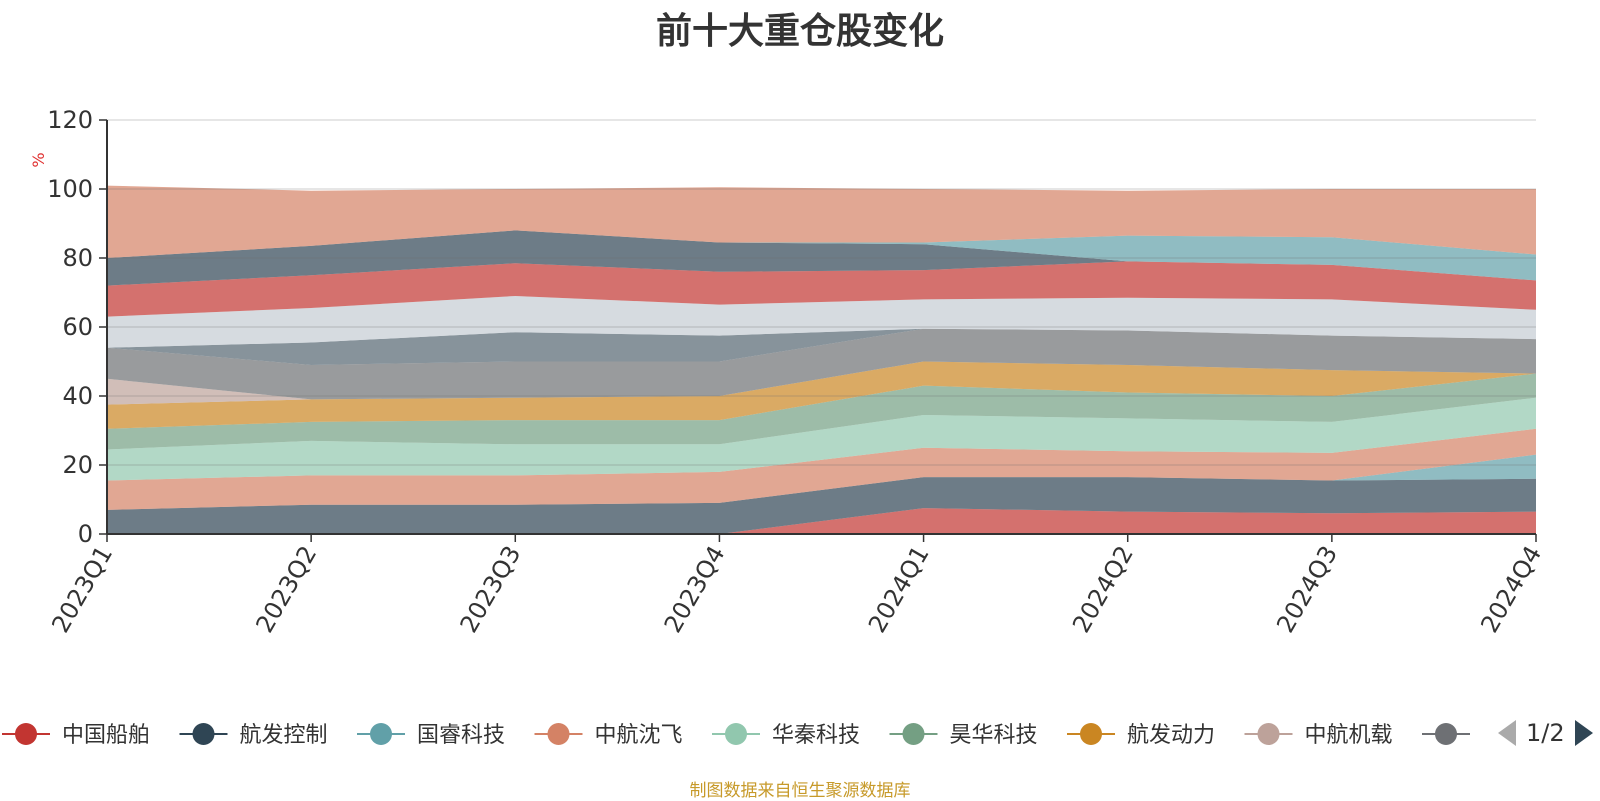 The height and width of the screenshot is (801, 1600). I want to click on x-tick-label: 2024Q2, so click(1103, 589).